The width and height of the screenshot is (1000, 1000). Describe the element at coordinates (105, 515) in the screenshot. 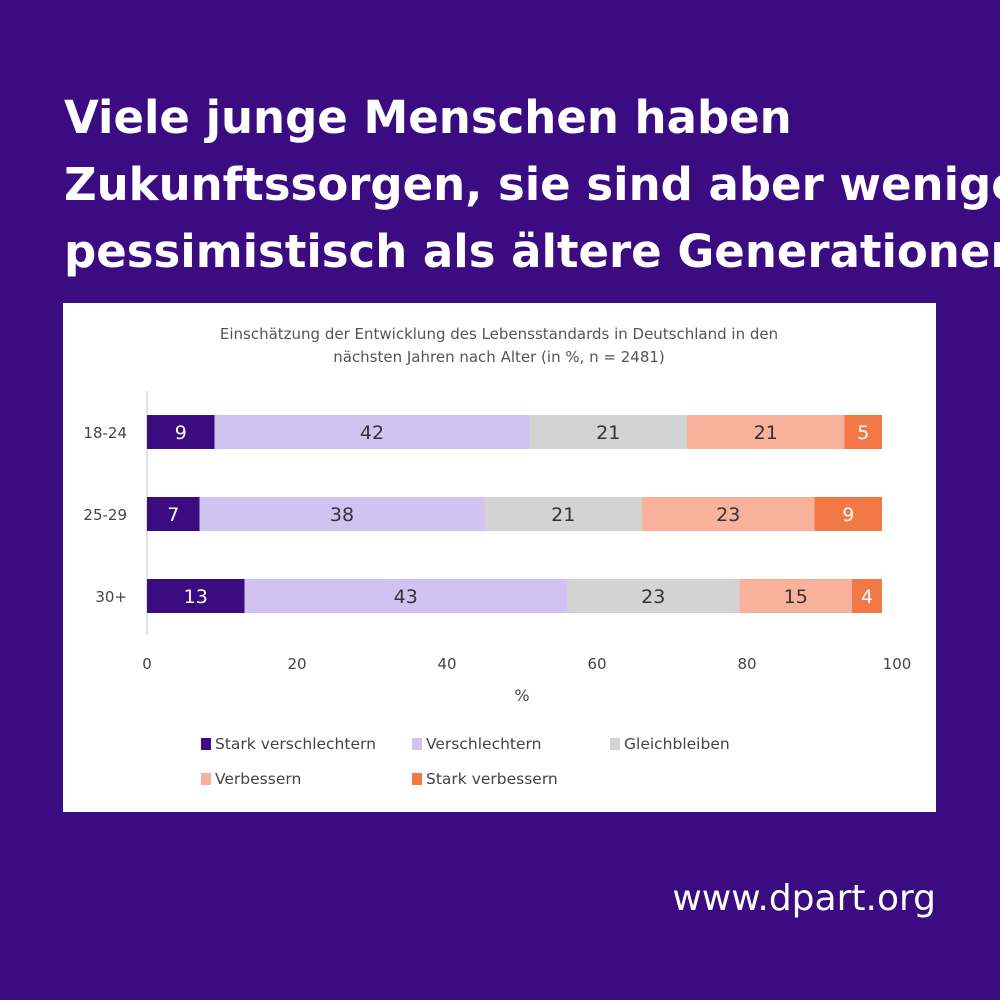

I see `category-label-25-29: 25-29` at that location.